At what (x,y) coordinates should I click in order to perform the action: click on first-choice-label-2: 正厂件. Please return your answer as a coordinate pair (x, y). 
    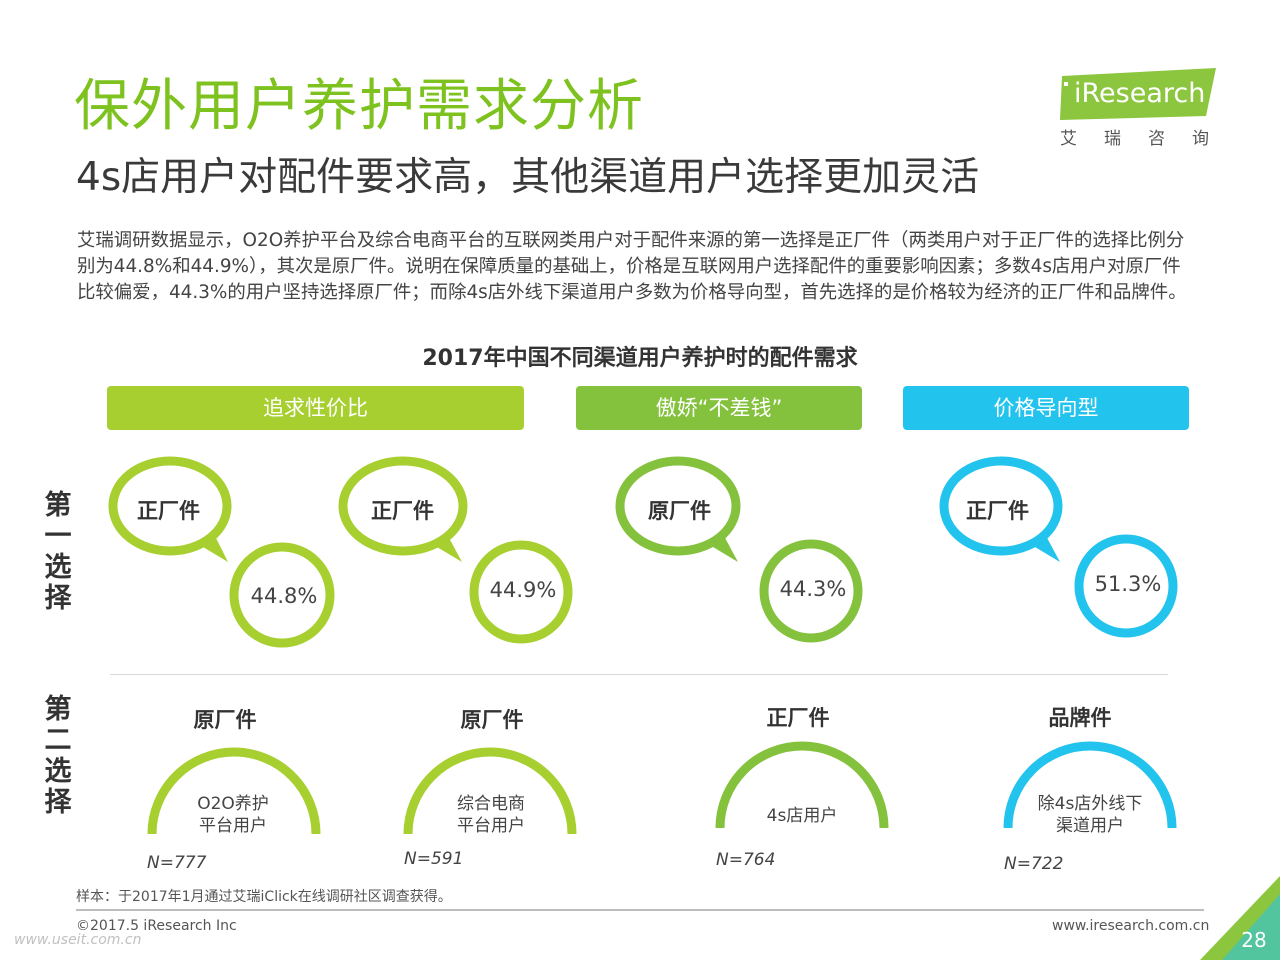
    Looking at the image, I should click on (402, 511).